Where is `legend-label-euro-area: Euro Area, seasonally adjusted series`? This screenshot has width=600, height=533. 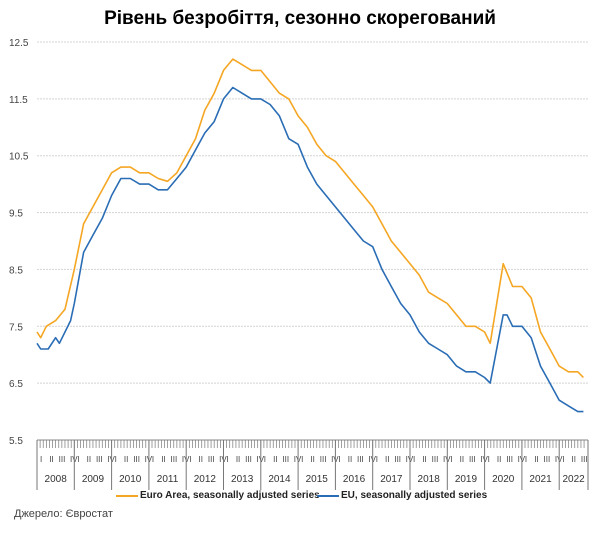 legend-label-euro-area: Euro Area, seasonally adjusted series is located at coordinates (230, 495).